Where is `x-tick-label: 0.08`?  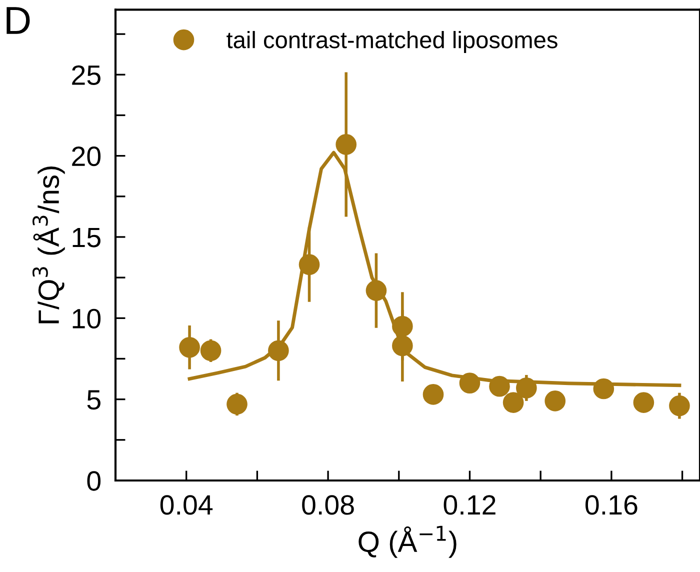 x-tick-label: 0.08 is located at coordinates (328, 505).